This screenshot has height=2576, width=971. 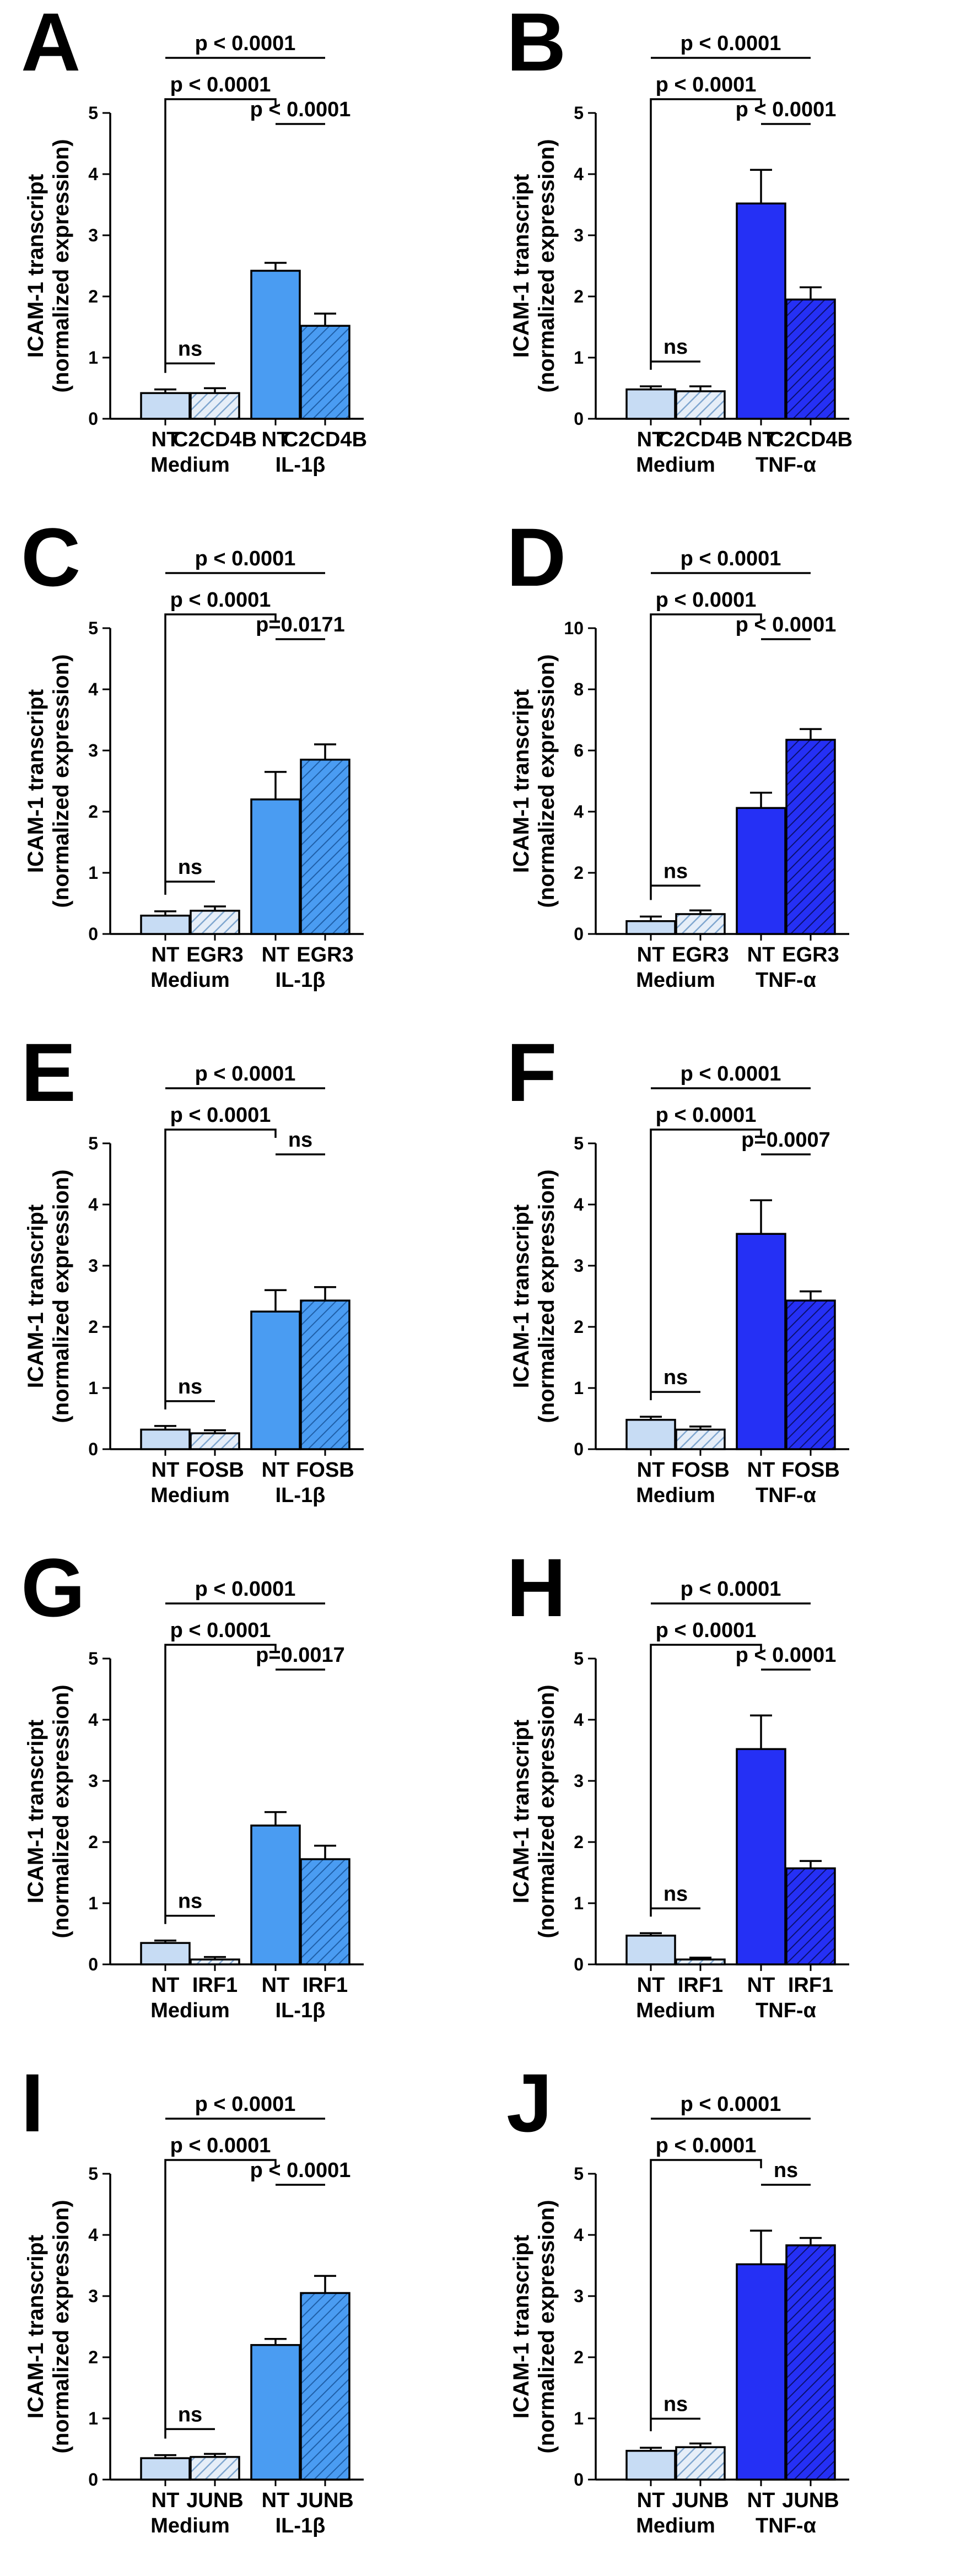 What do you see at coordinates (785, 1140) in the screenshot?
I see `significance-label: p=0.0007` at bounding box center [785, 1140].